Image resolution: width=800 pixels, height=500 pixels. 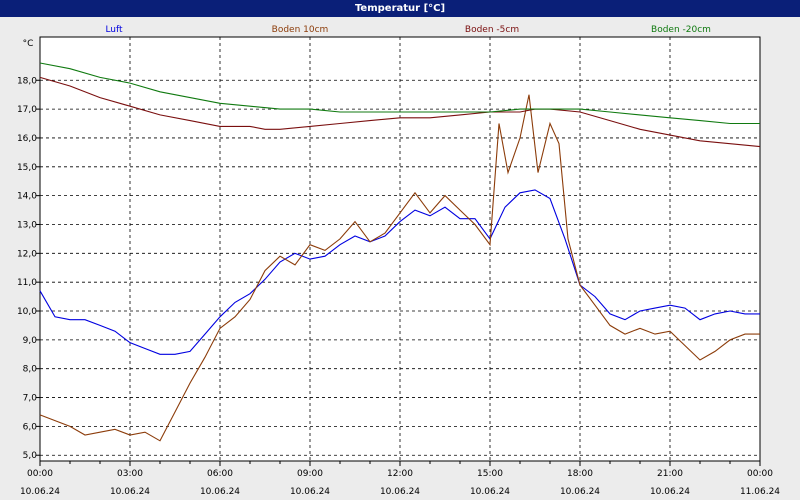 I want to click on y-tick-label: 11,0, so click(x=27, y=283).